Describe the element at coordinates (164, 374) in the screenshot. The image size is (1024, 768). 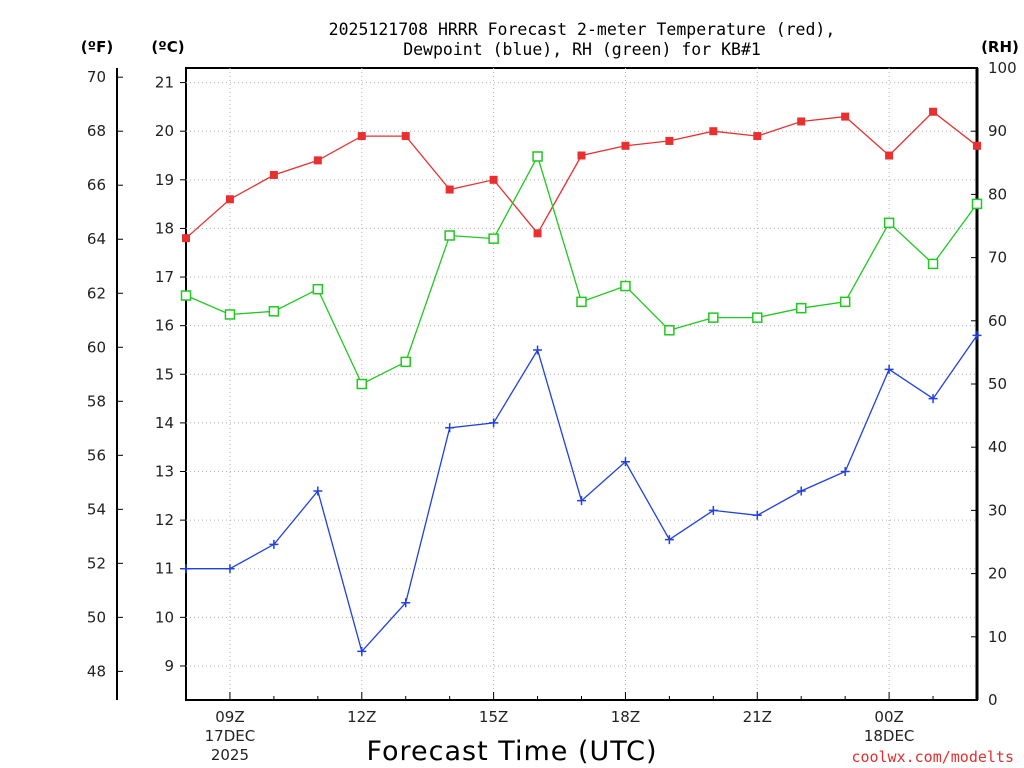
I see `celsius-tick-label: 15` at that location.